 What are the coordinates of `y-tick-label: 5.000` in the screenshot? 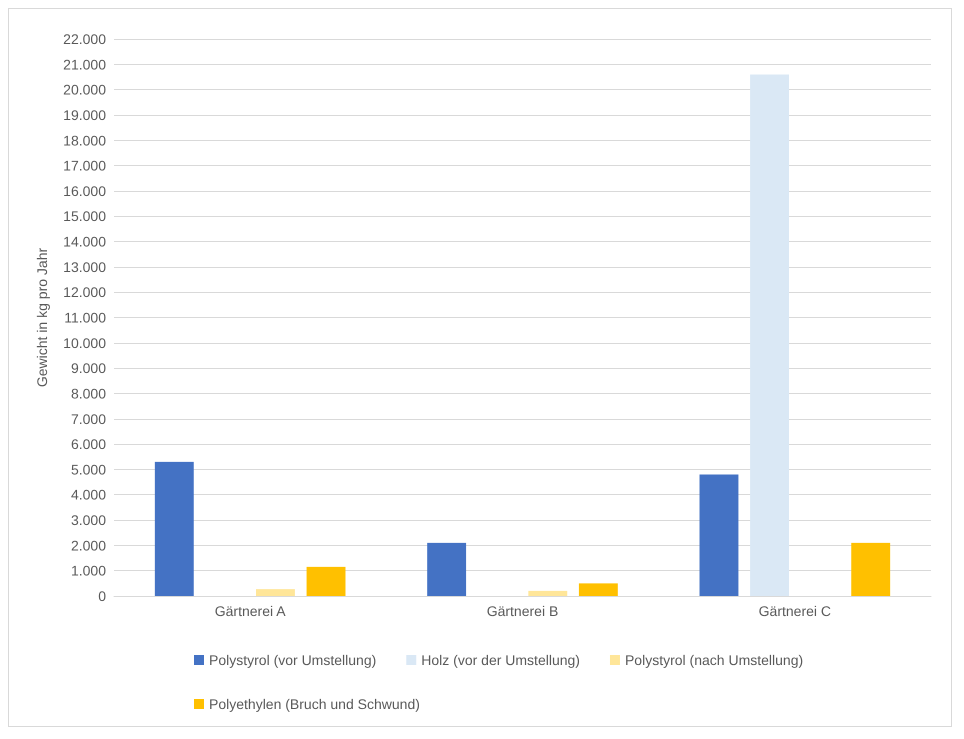 It's located at (88, 469).